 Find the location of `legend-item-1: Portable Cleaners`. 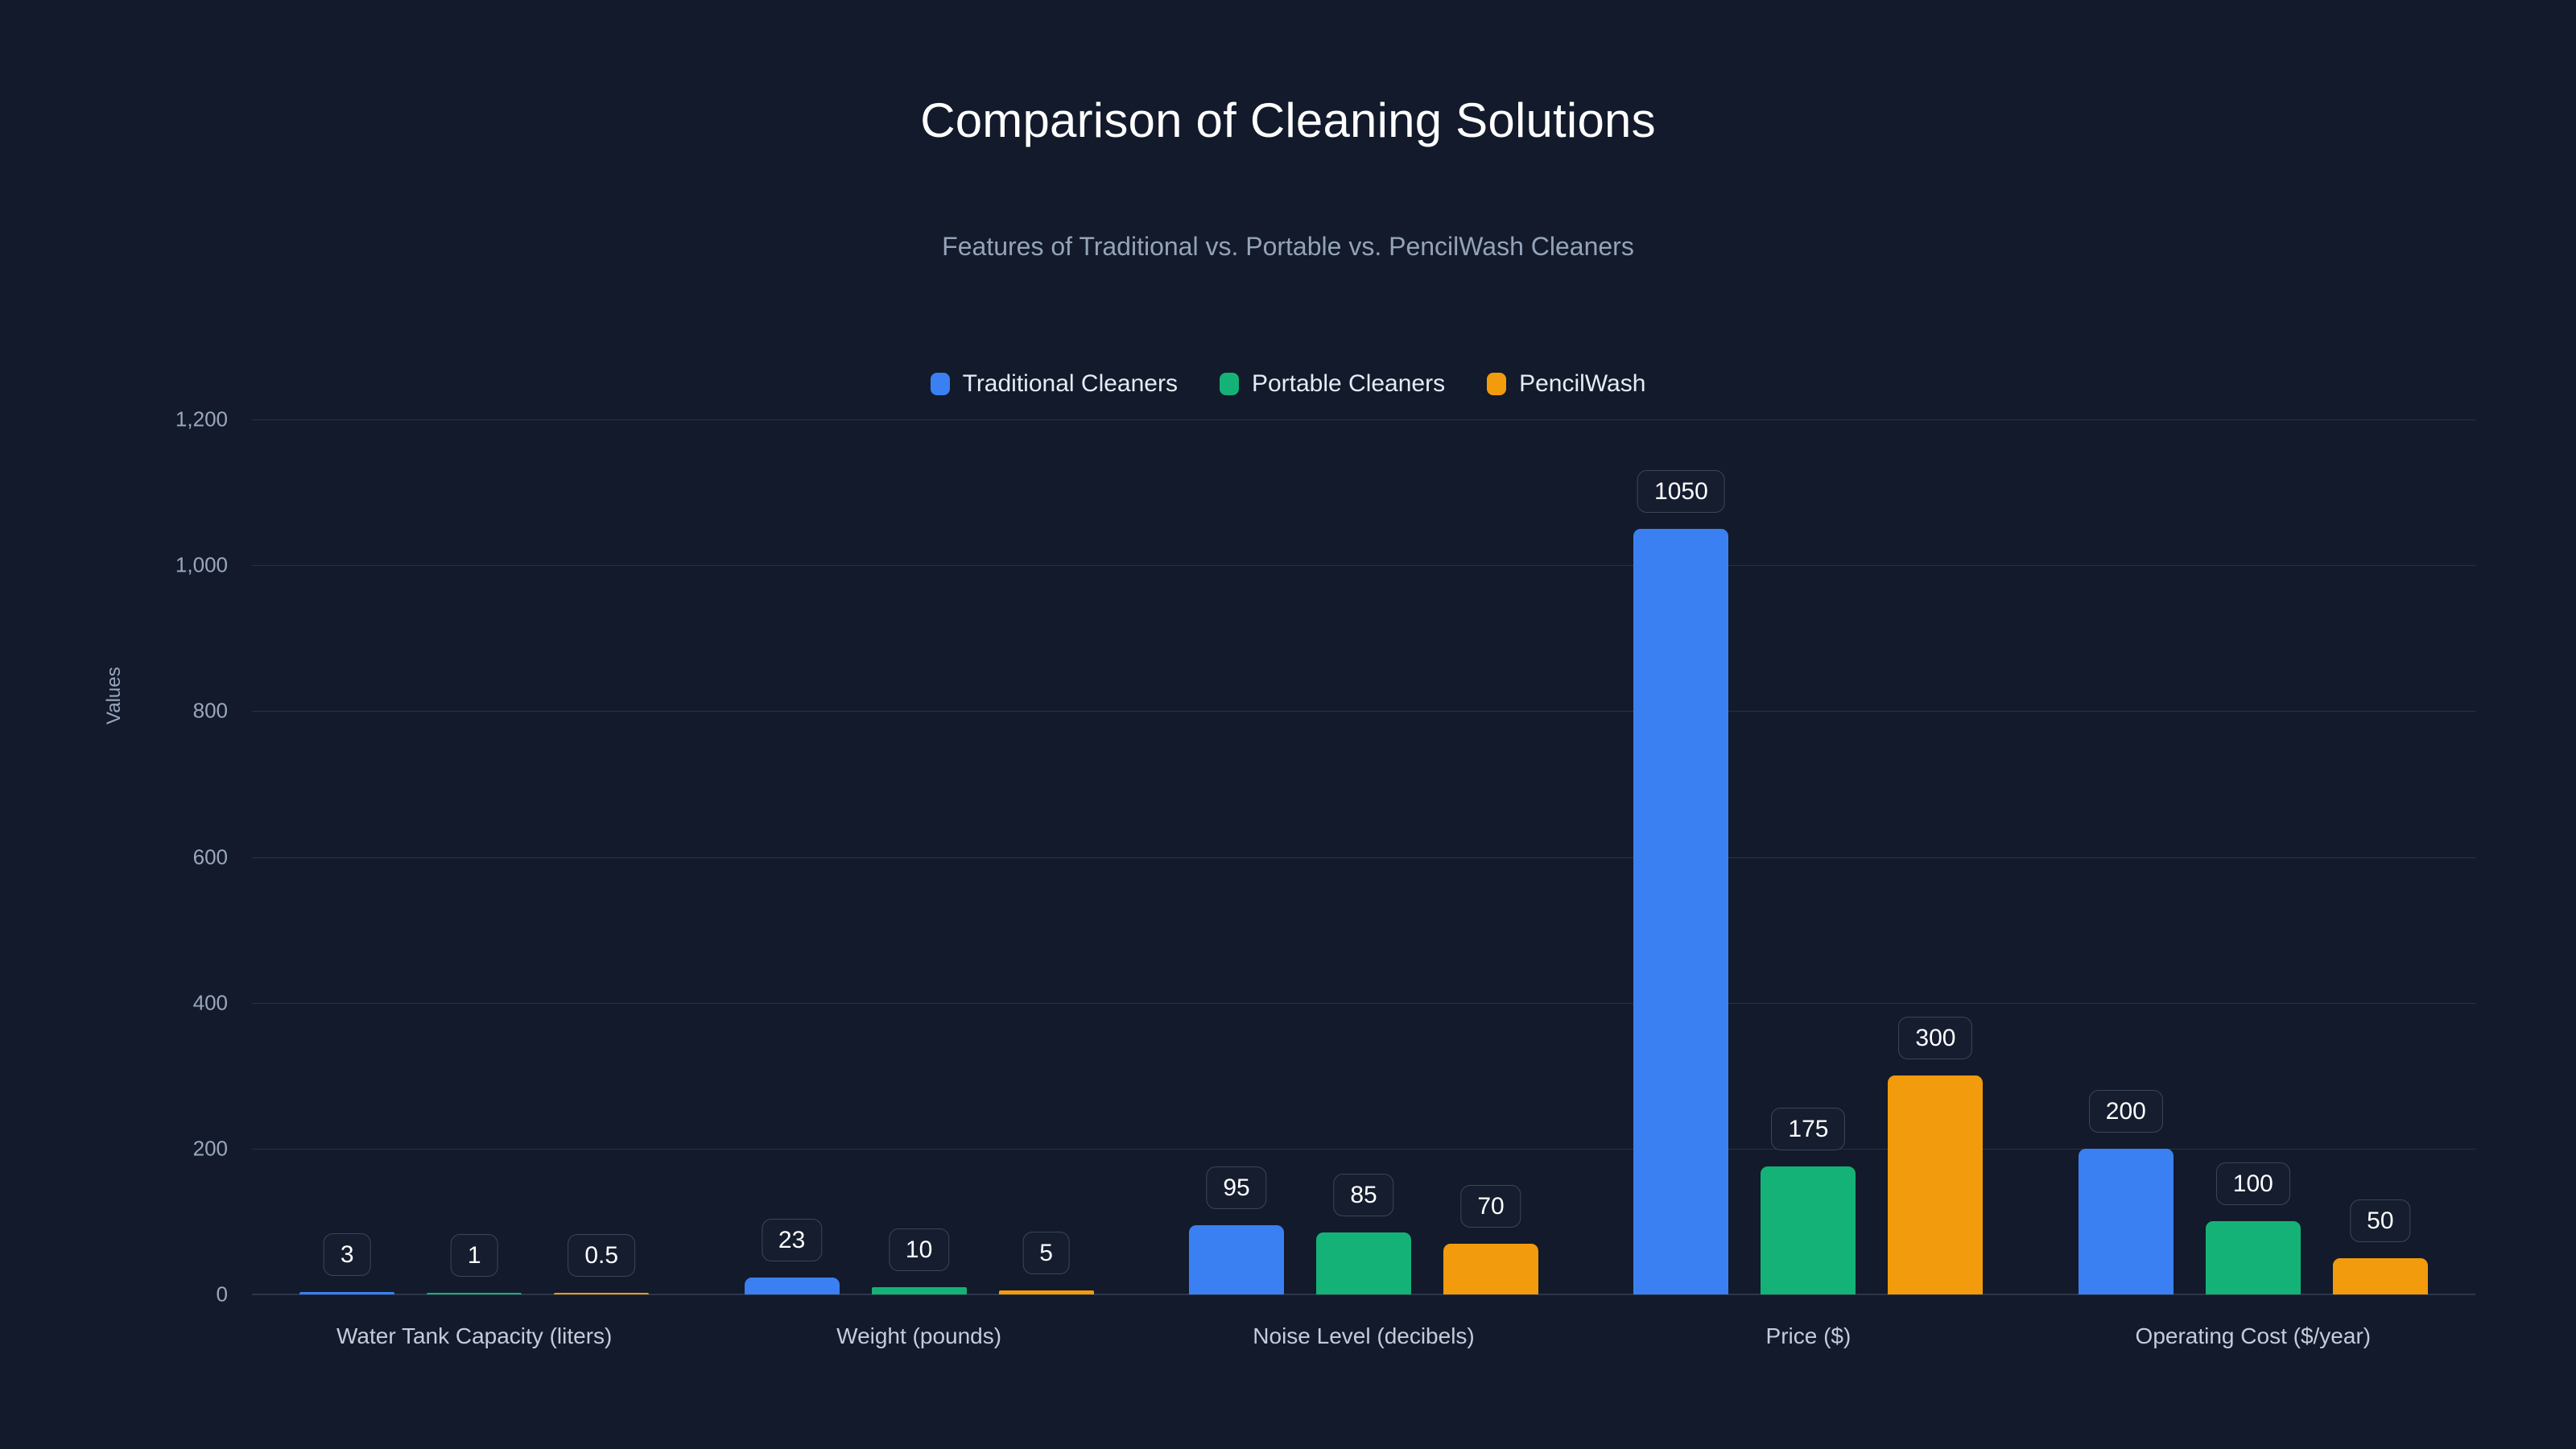

legend-item-1: Portable Cleaners is located at coordinates (1332, 384).